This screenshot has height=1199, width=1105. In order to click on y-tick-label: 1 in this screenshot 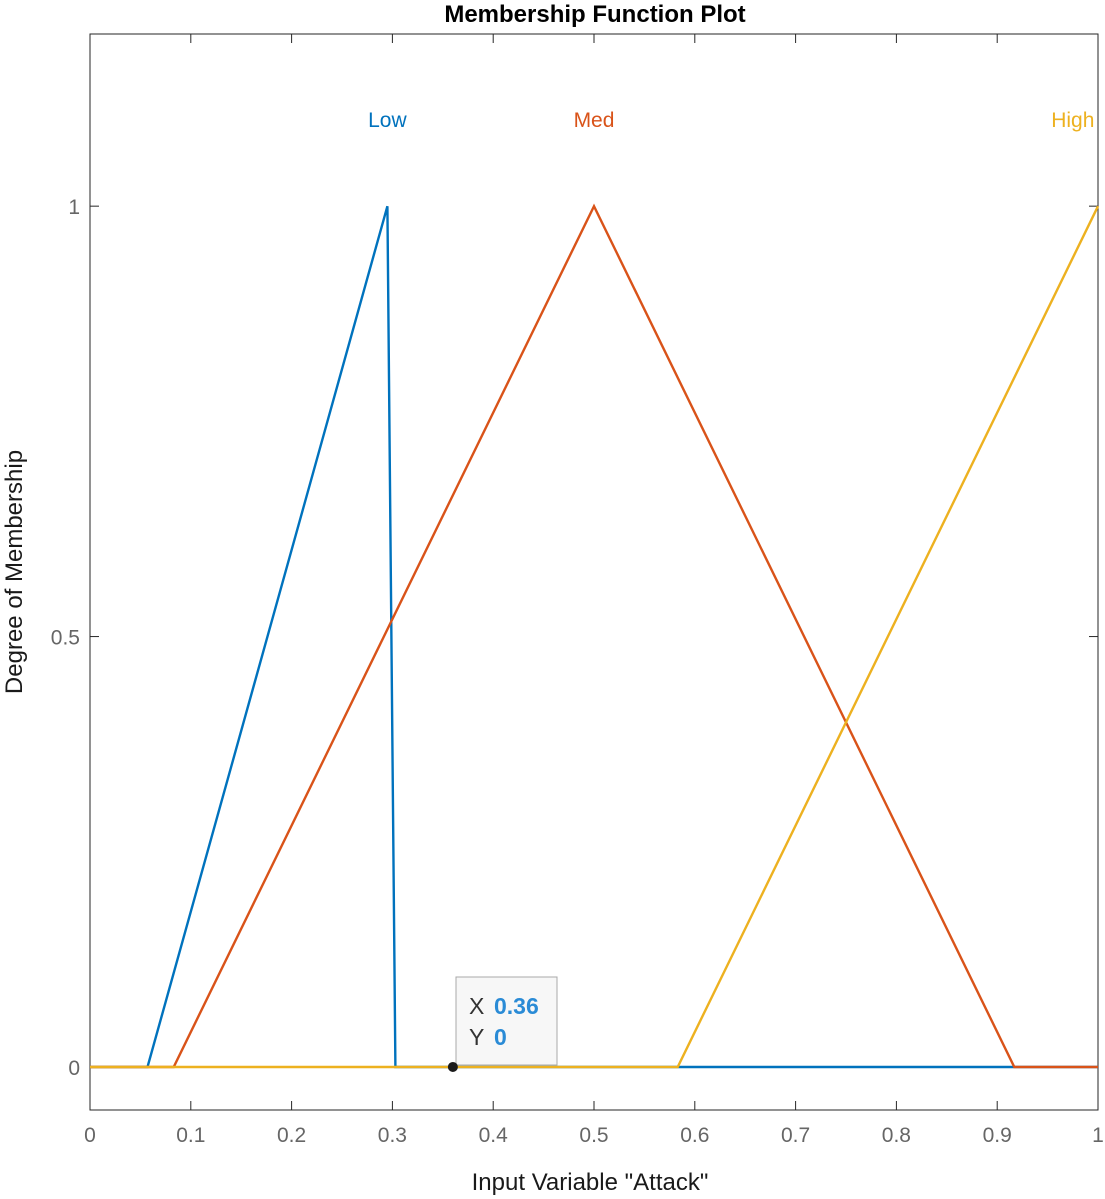, I will do `click(74, 207)`.